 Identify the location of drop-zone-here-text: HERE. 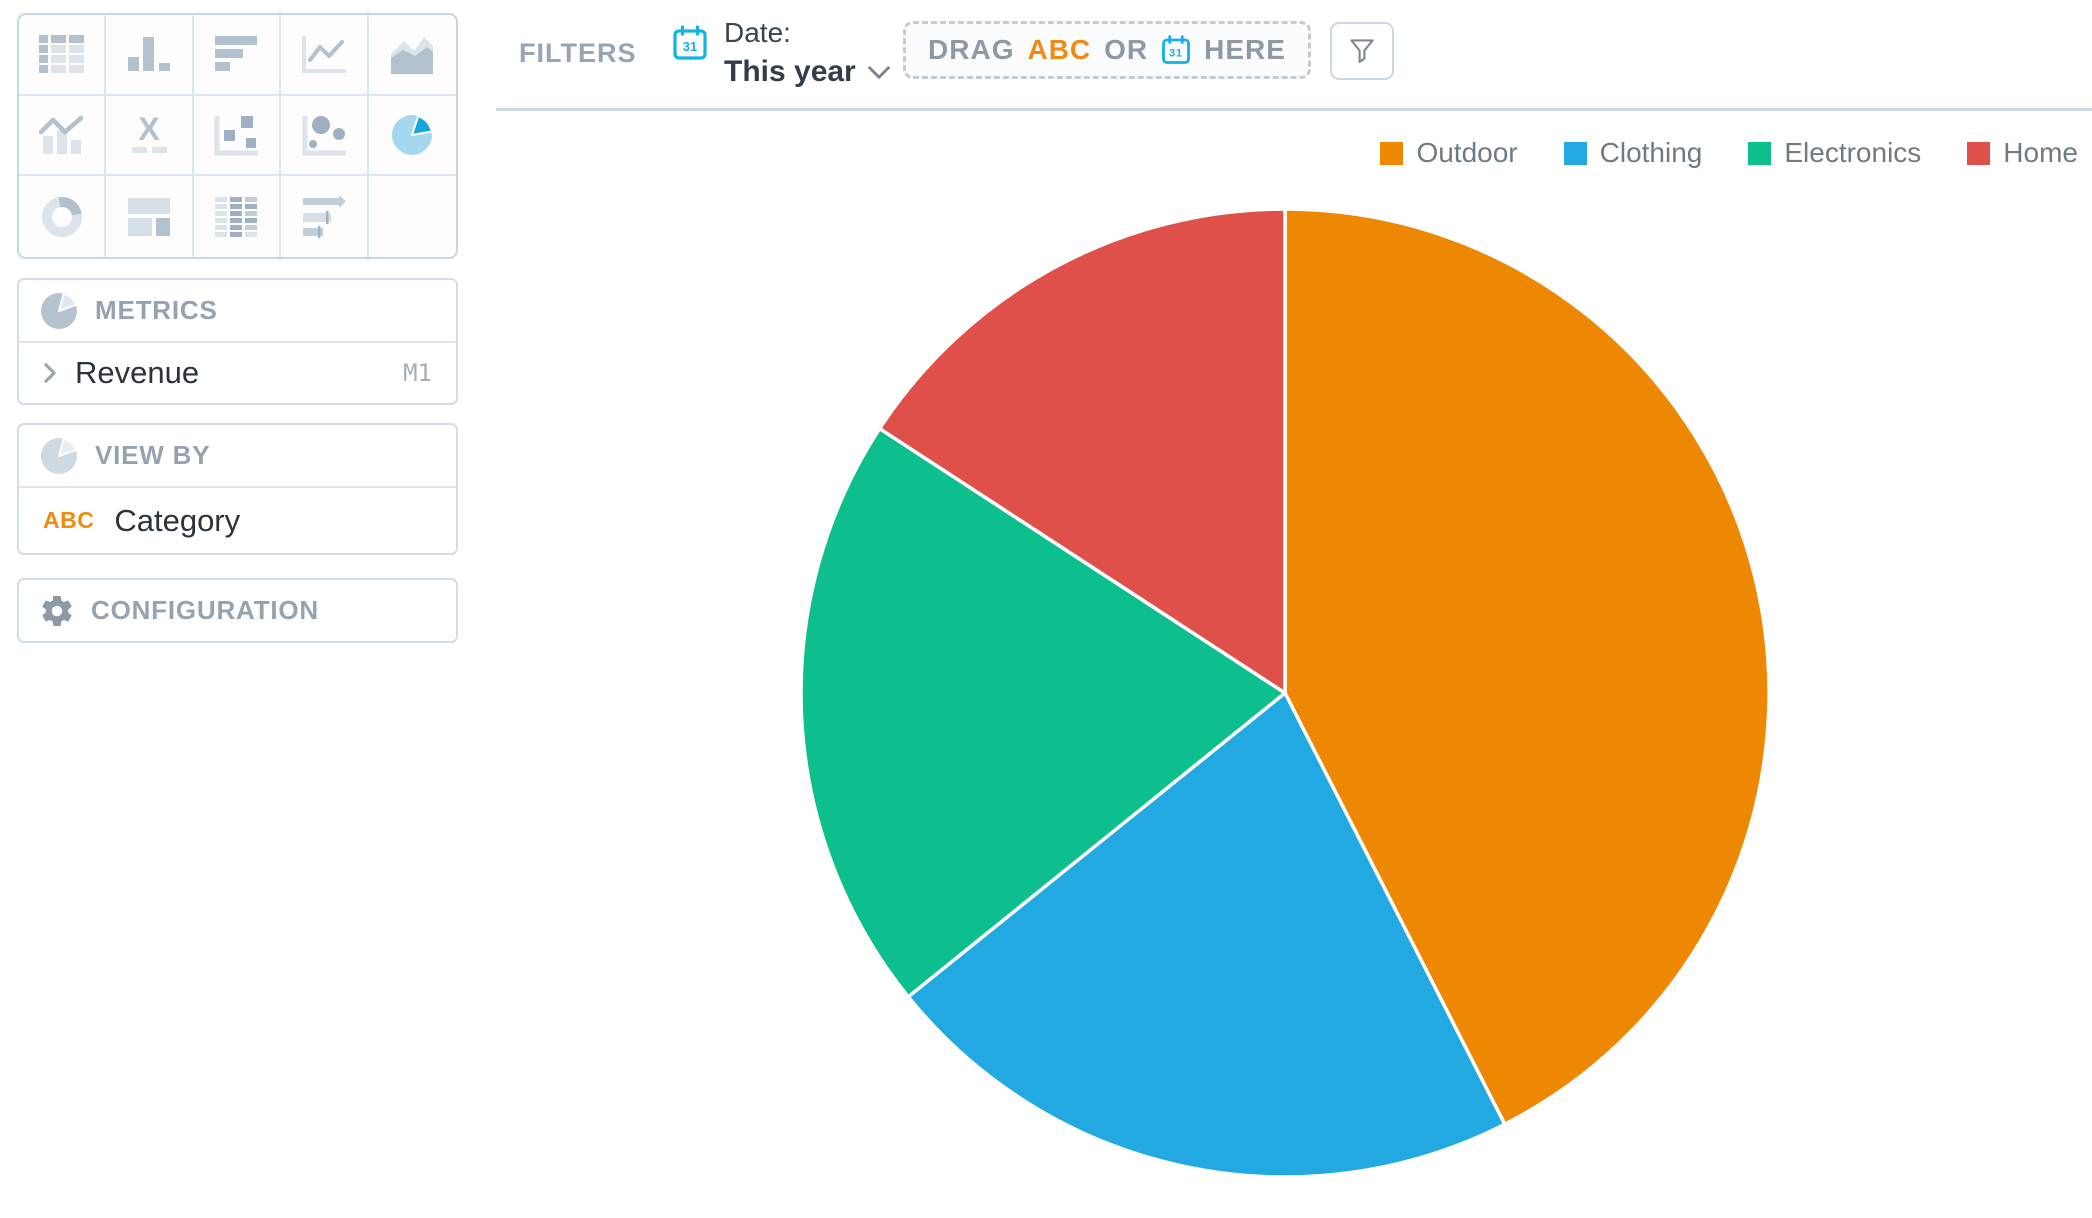
(1245, 49).